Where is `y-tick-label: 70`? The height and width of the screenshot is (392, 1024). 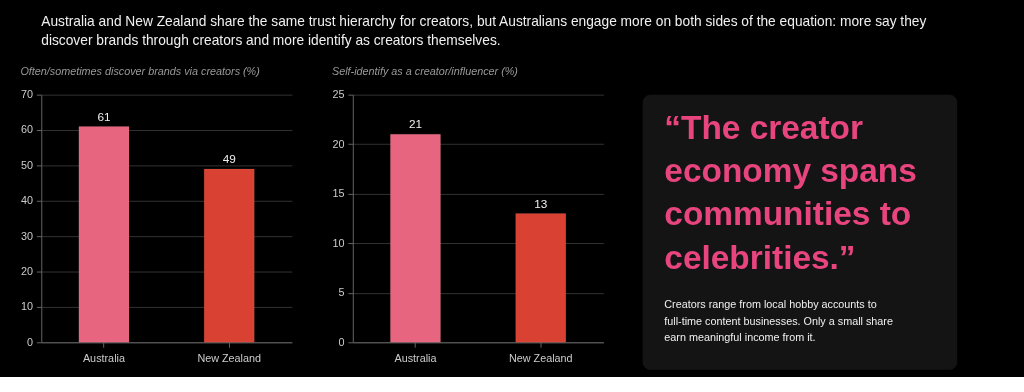 y-tick-label: 70 is located at coordinates (26, 94).